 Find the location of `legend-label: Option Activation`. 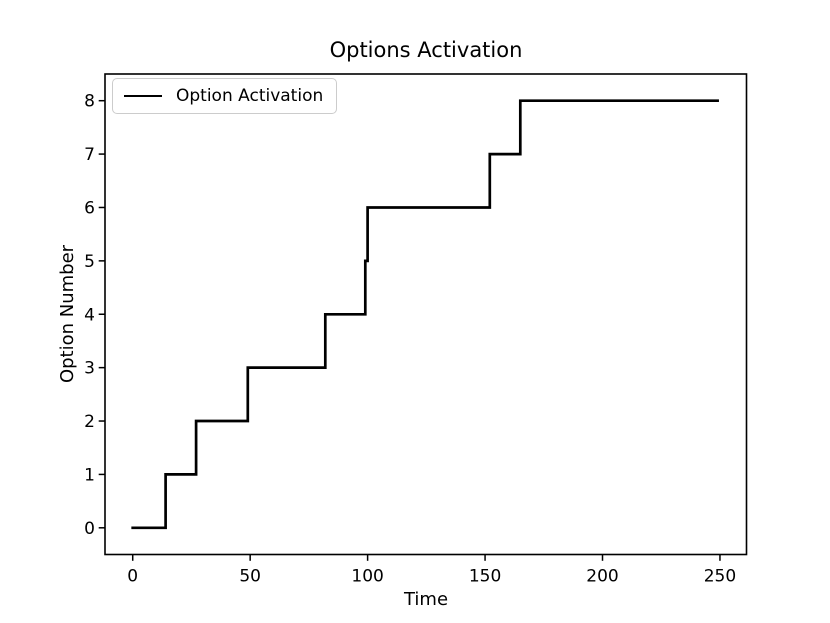

legend-label: Option Activation is located at coordinates (250, 96).